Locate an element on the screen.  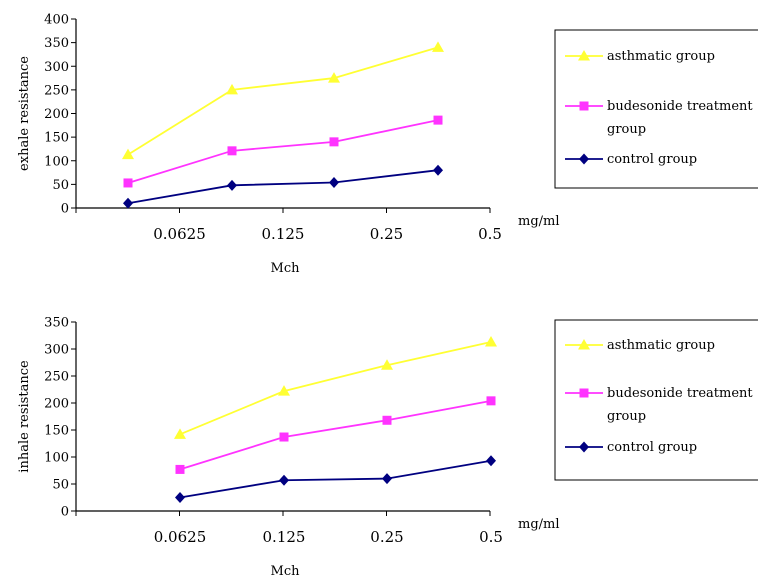
legend-box is located at coordinates (656, 400).